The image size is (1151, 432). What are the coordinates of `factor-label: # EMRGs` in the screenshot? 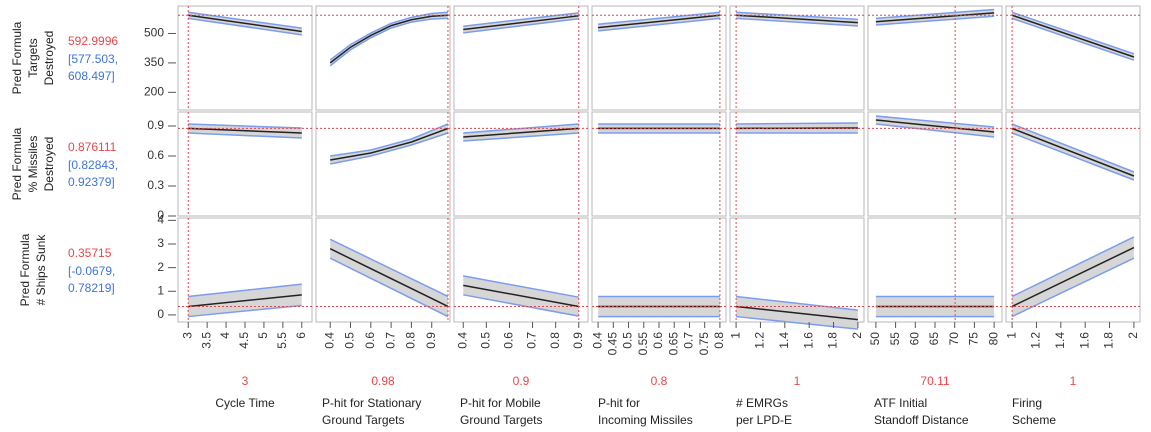 It's located at (762, 403).